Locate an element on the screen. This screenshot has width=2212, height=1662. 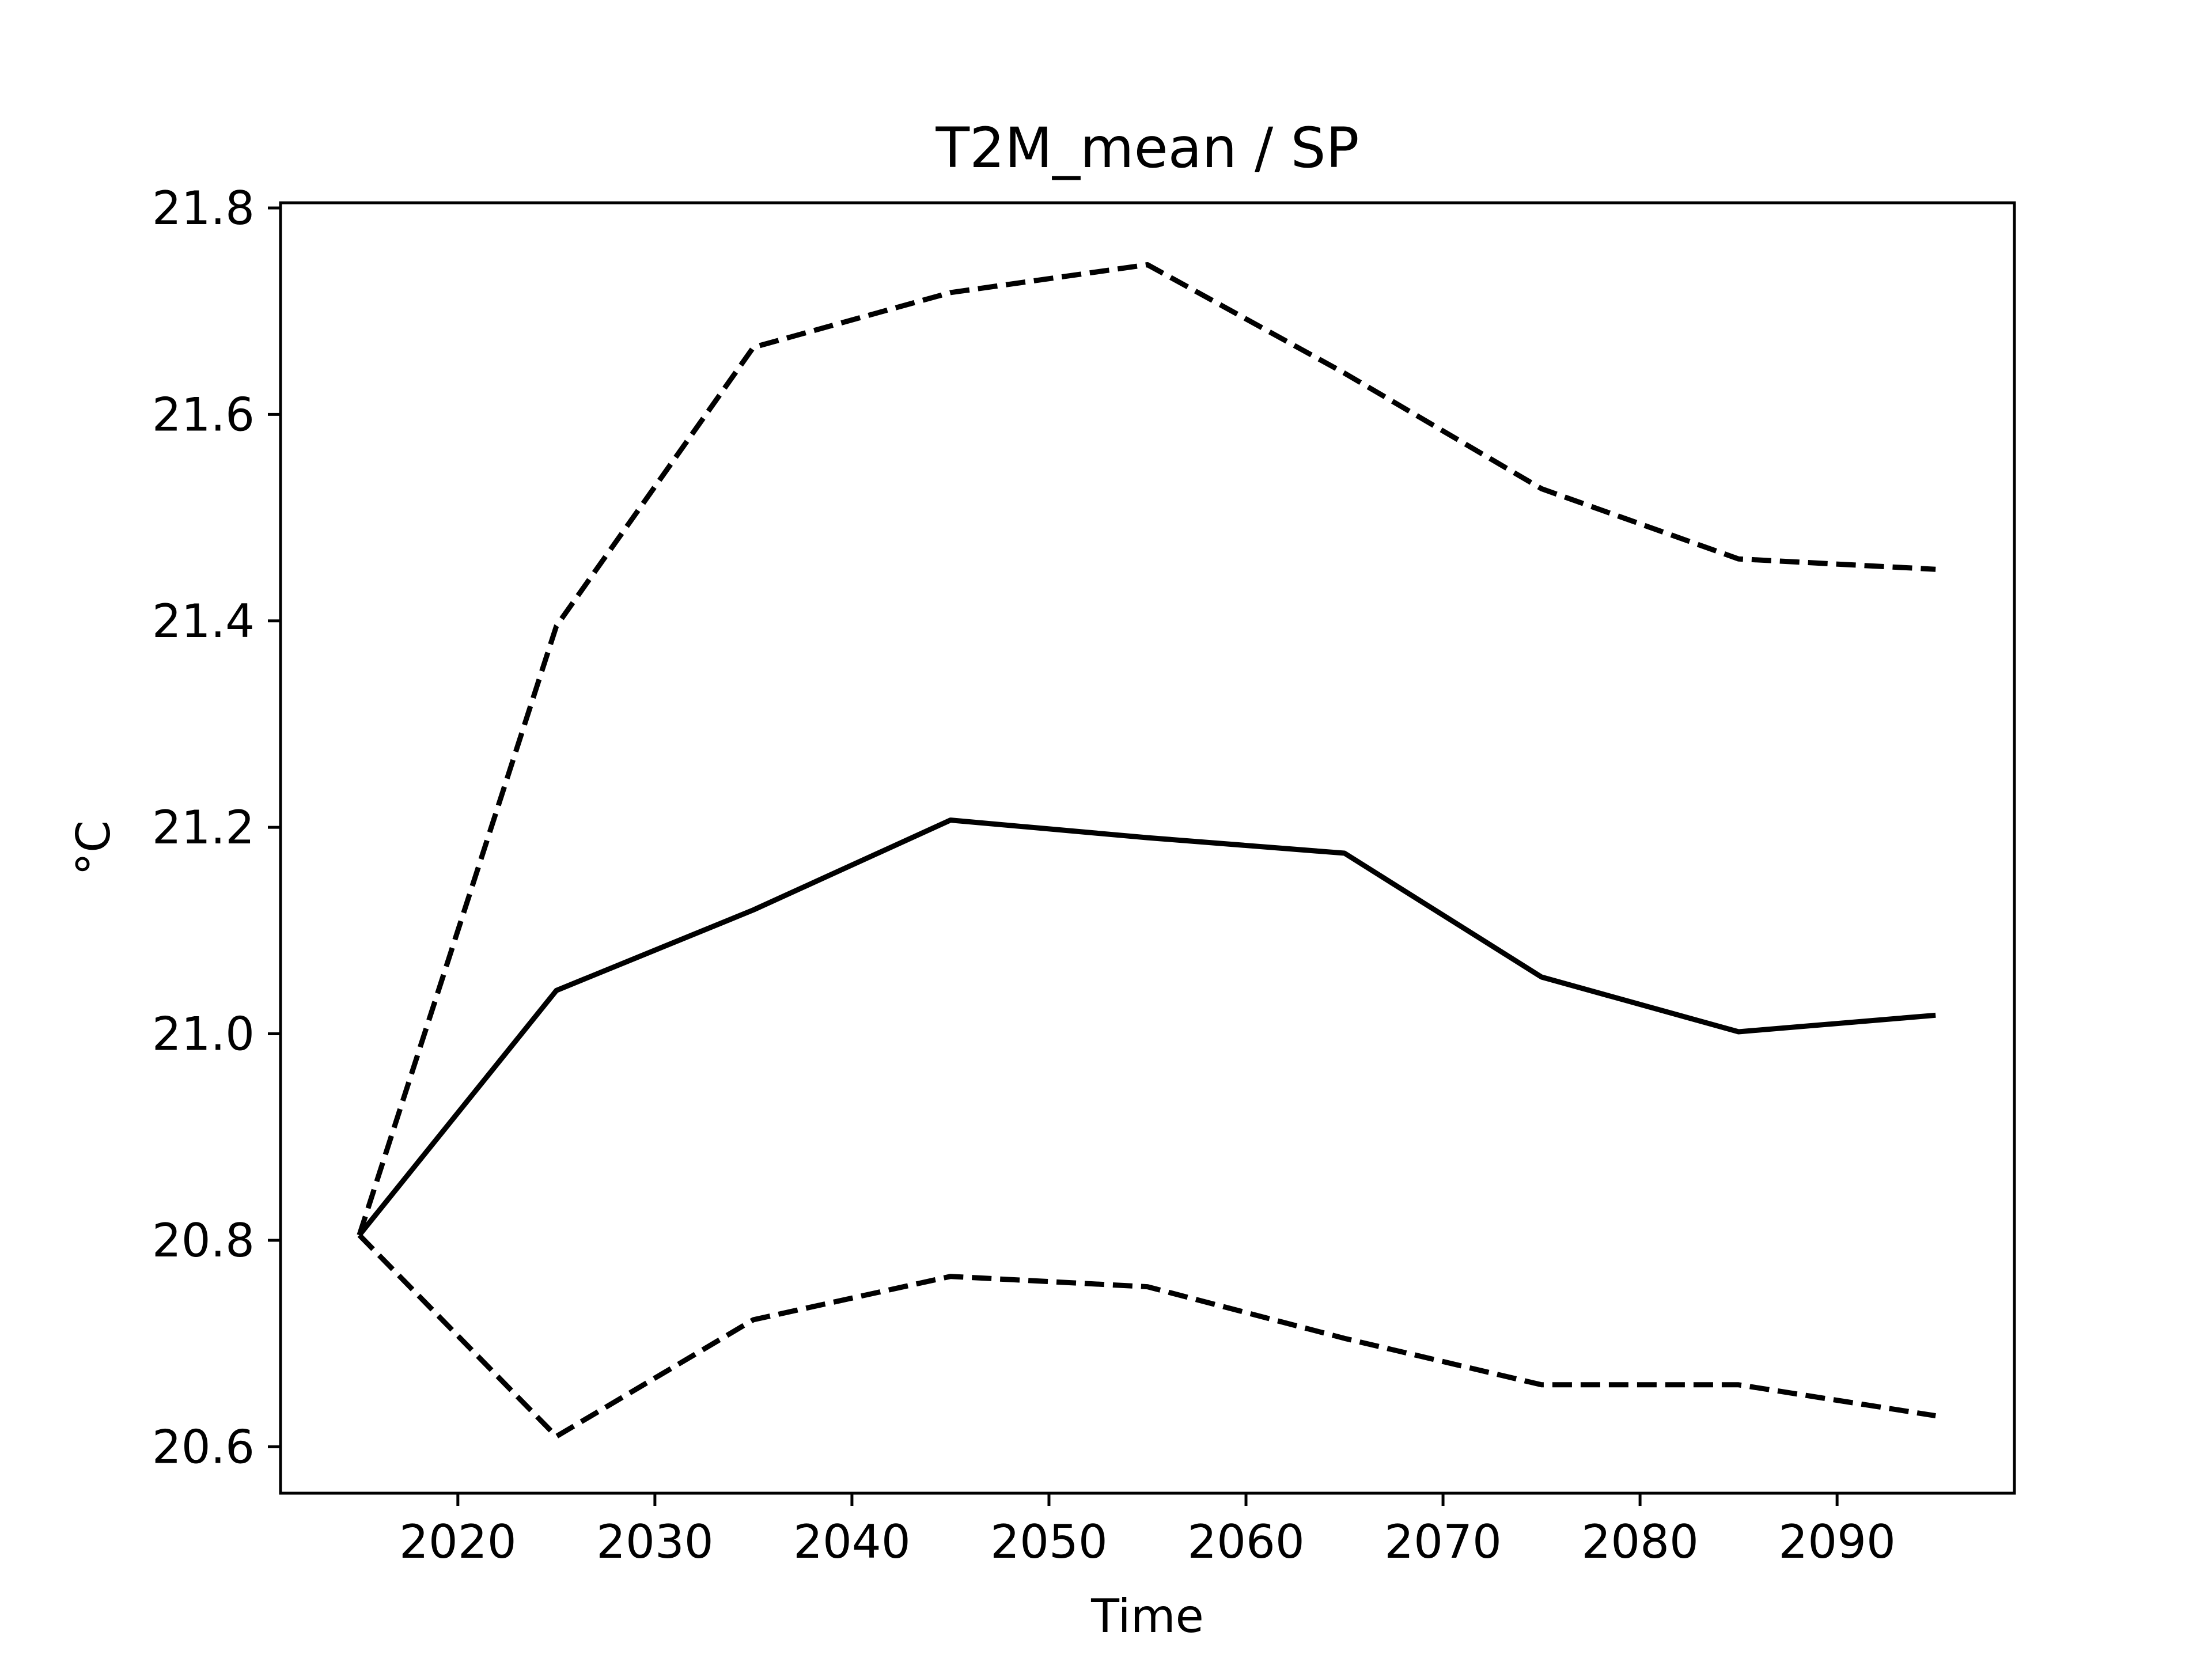
x-axis: 2020 2030 2040 2050 2060 2070 2080 2090 is located at coordinates (1147, 1531).